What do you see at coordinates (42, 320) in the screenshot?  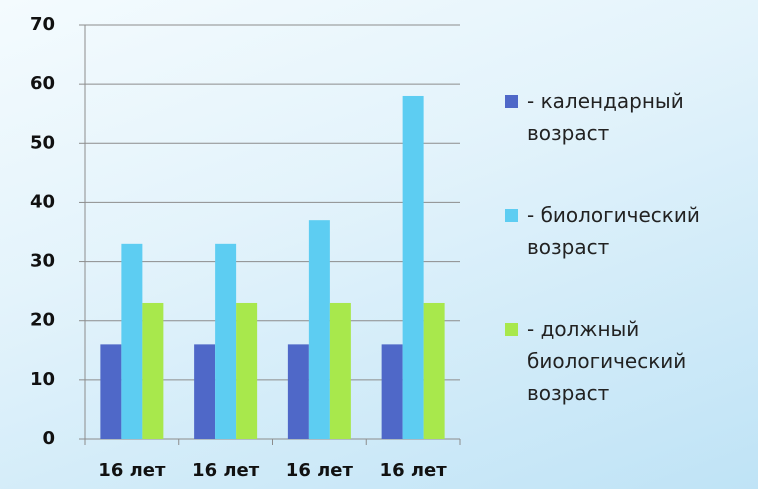 I see `y-tick-label: 20` at bounding box center [42, 320].